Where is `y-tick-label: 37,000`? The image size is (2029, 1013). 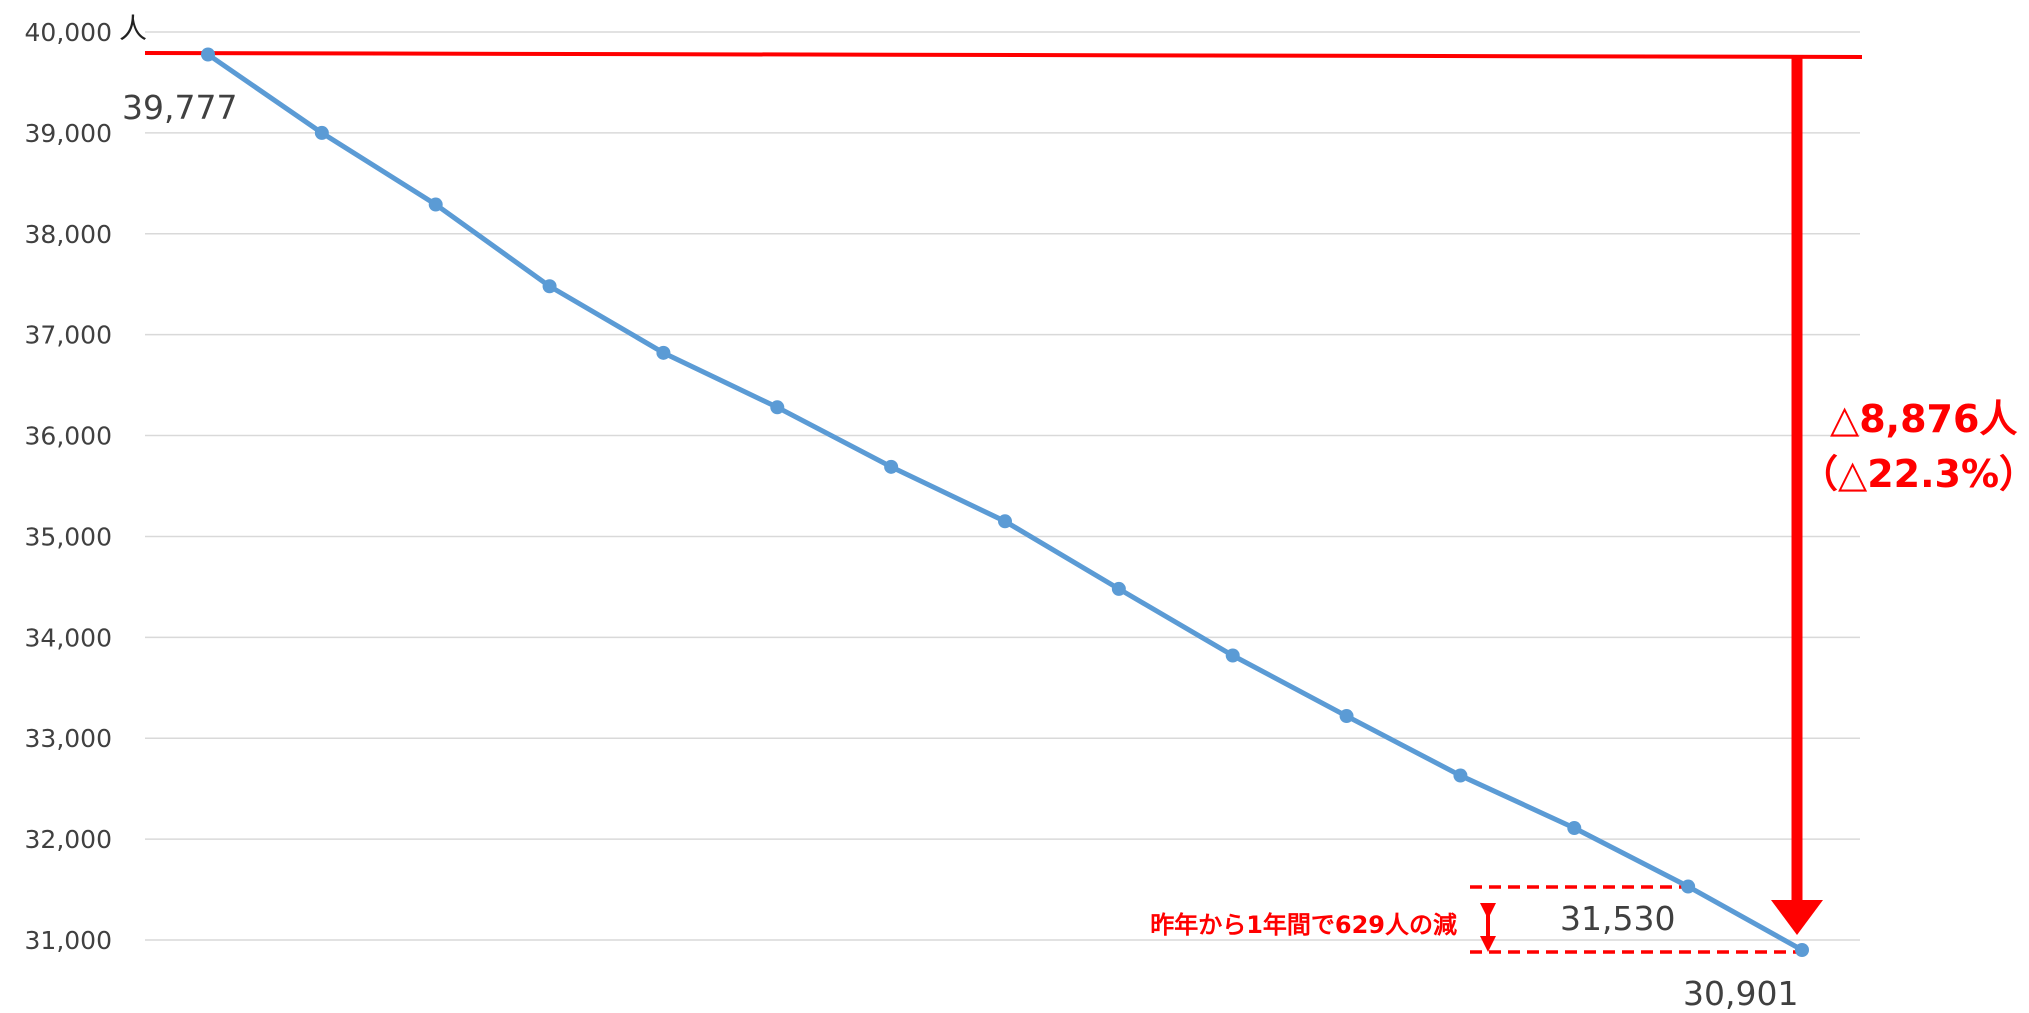
y-tick-label: 37,000 is located at coordinates (68, 335).